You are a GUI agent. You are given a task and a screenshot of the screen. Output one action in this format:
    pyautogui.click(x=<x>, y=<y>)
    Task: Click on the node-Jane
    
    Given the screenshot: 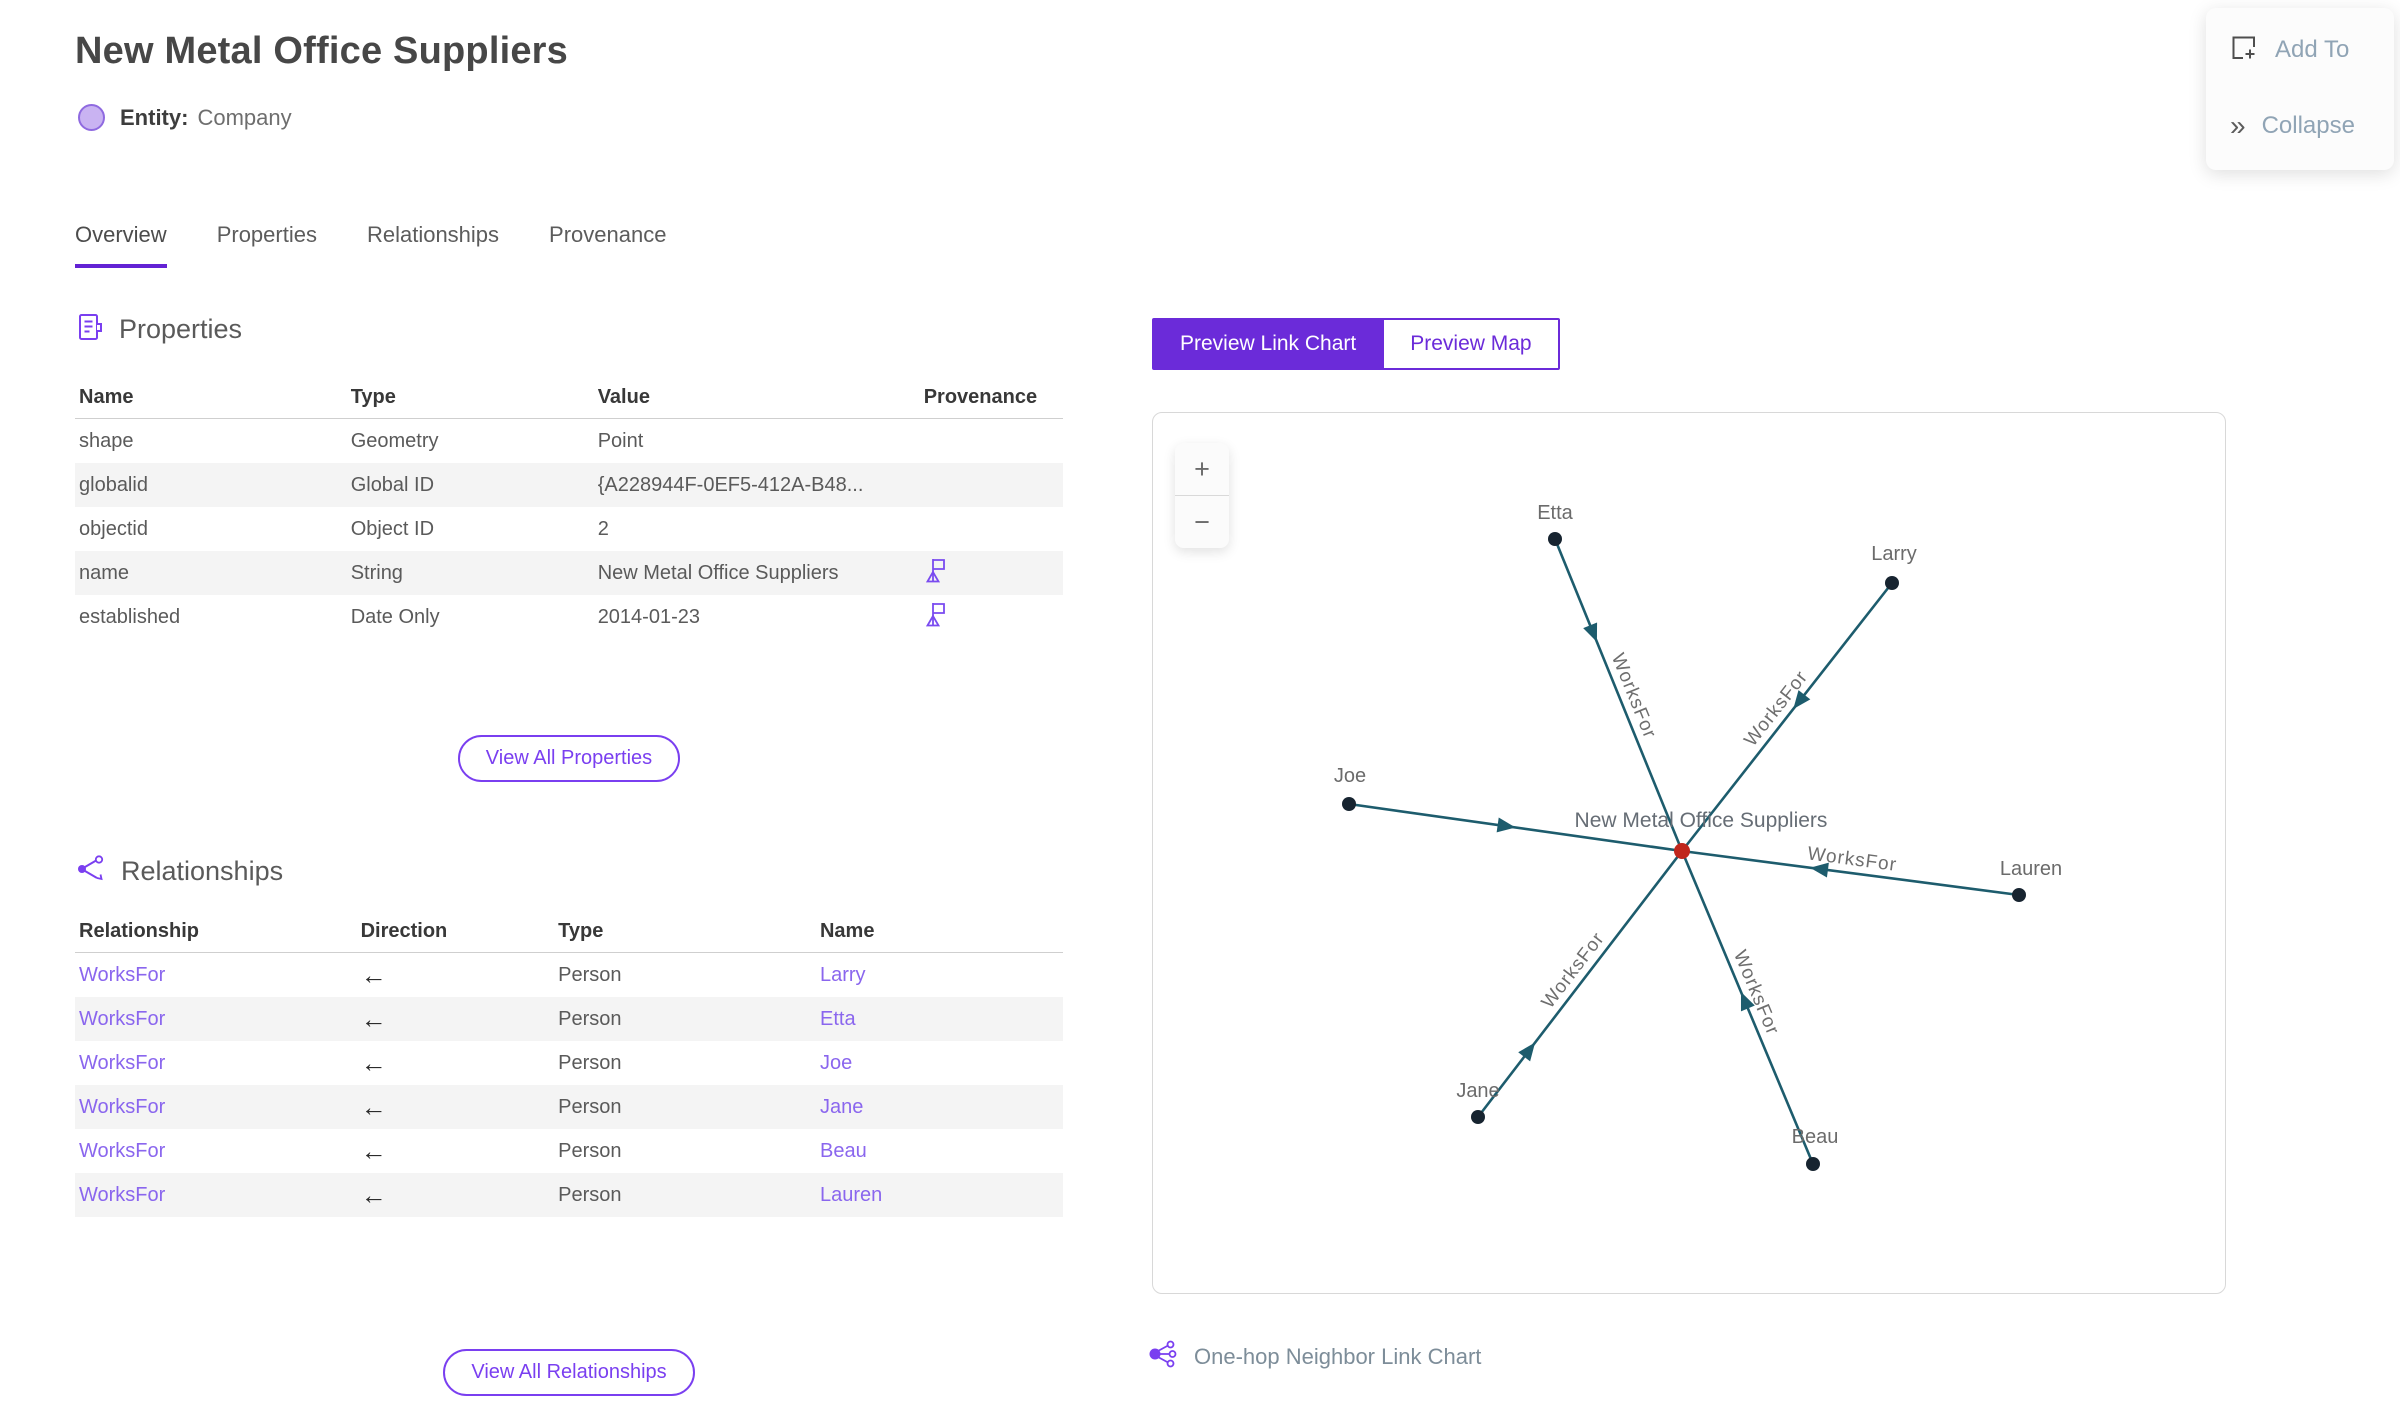 What is the action you would take?
    pyautogui.click(x=1478, y=1117)
    